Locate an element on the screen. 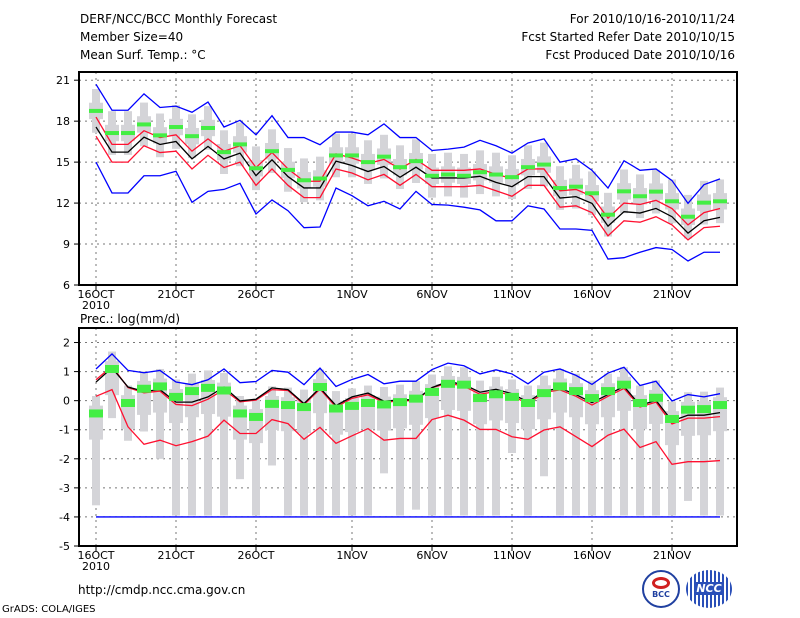  precip-xtick-label: 16NOV is located at coordinates (592, 555).